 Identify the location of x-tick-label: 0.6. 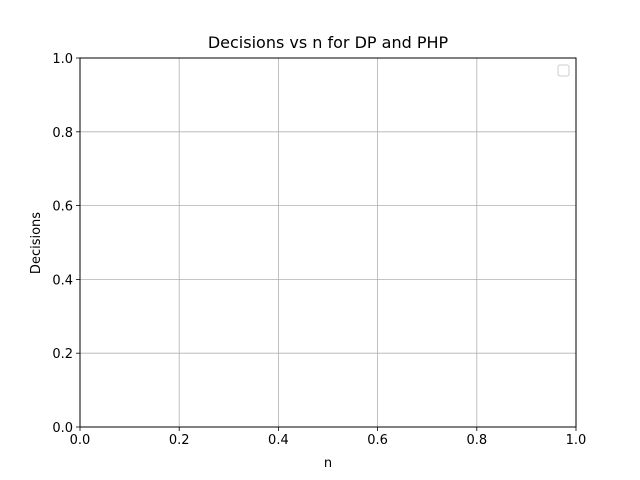
(377, 440).